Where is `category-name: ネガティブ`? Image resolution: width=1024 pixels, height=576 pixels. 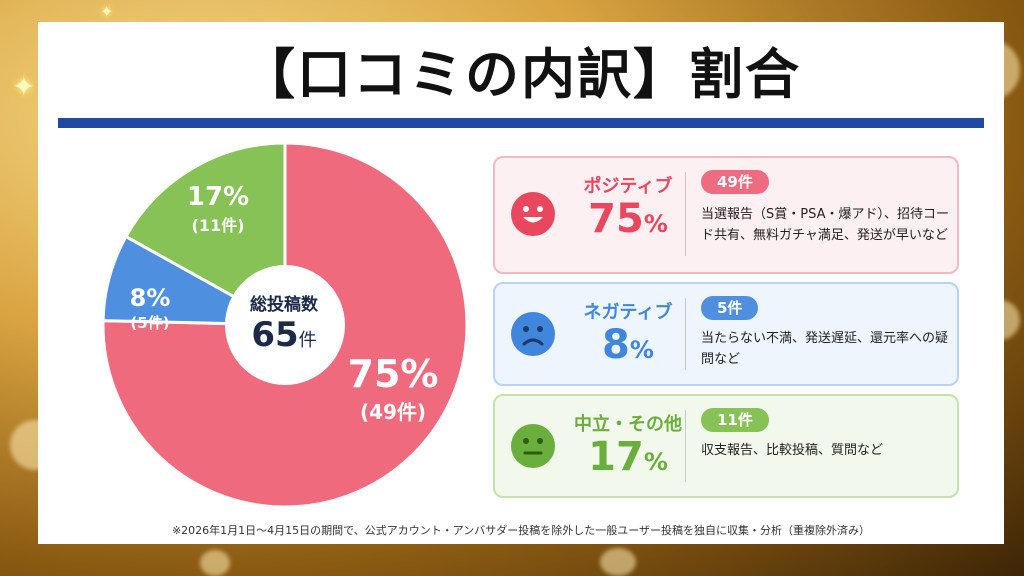 category-name: ネガティブ is located at coordinates (628, 312).